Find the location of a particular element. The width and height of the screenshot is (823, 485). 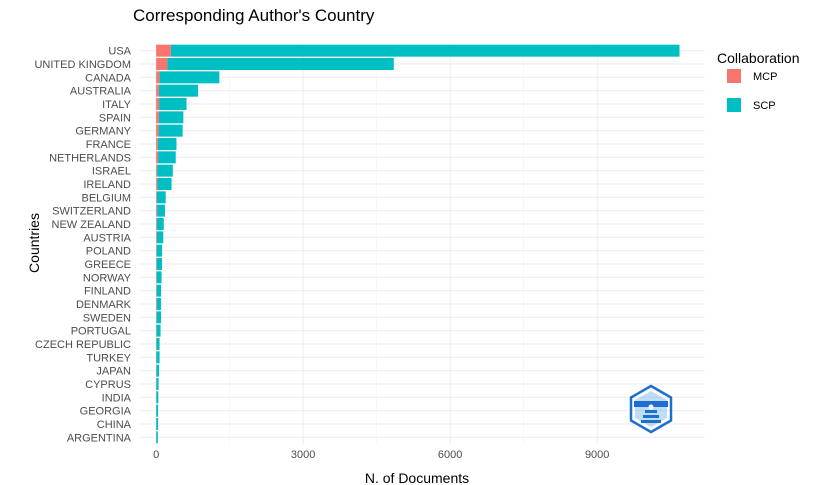

y-tick-label: NEW ZEALAND is located at coordinates (92, 225).